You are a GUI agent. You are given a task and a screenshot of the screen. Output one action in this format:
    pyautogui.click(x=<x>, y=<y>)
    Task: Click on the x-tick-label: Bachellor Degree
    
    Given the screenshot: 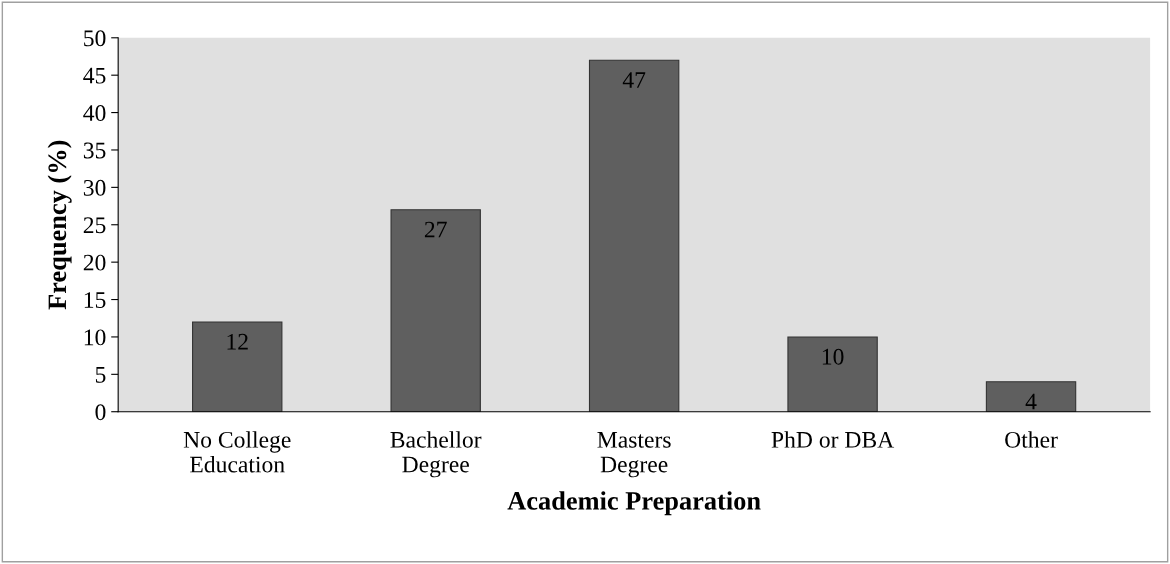 What is the action you would take?
    pyautogui.click(x=436, y=454)
    